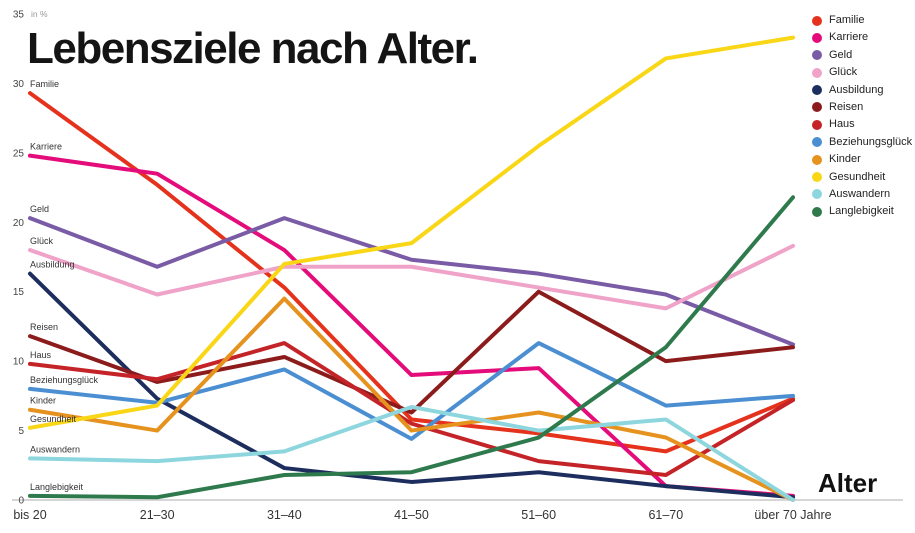 Image resolution: width=915 pixels, height=533 pixels. What do you see at coordinates (19, 292) in the screenshot?
I see `y-tick-label: 15` at bounding box center [19, 292].